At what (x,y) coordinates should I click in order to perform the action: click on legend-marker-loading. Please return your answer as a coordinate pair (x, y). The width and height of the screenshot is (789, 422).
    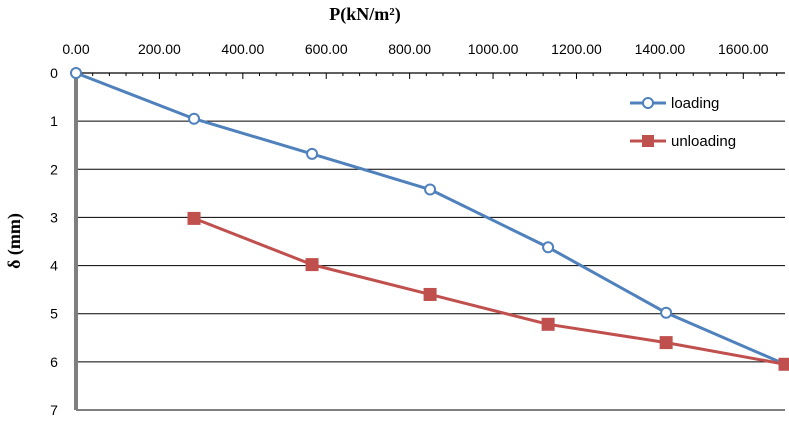
    Looking at the image, I should click on (648, 103).